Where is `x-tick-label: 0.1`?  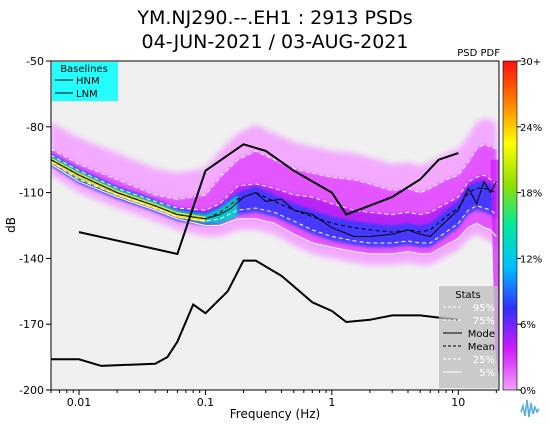
x-tick-label: 0.1 is located at coordinates (206, 402).